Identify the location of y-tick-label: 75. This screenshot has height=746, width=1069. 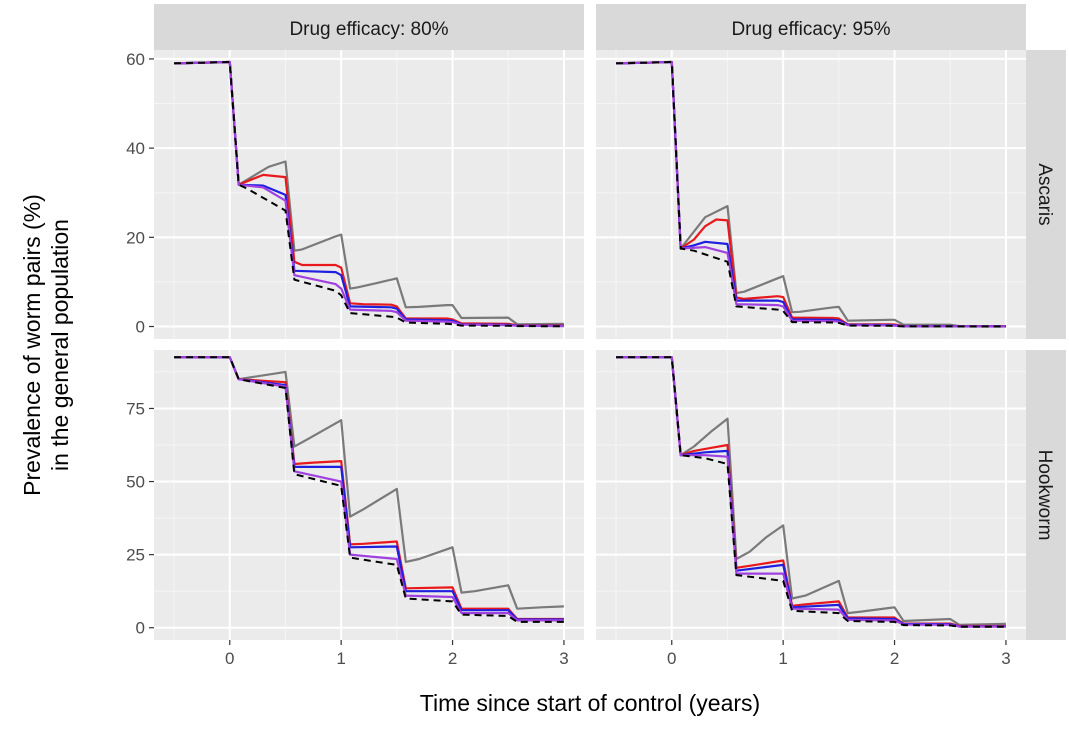
(135, 408).